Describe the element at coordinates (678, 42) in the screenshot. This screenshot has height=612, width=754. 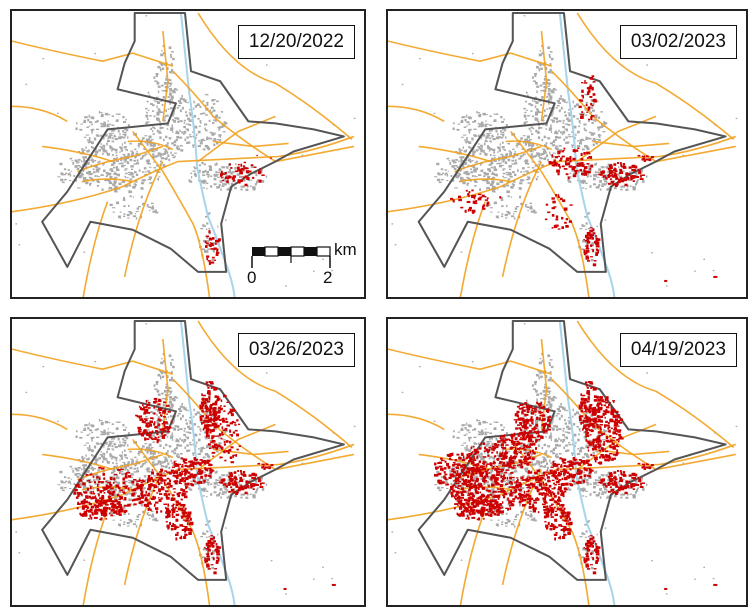
I see `date-label: 03/02/2023` at that location.